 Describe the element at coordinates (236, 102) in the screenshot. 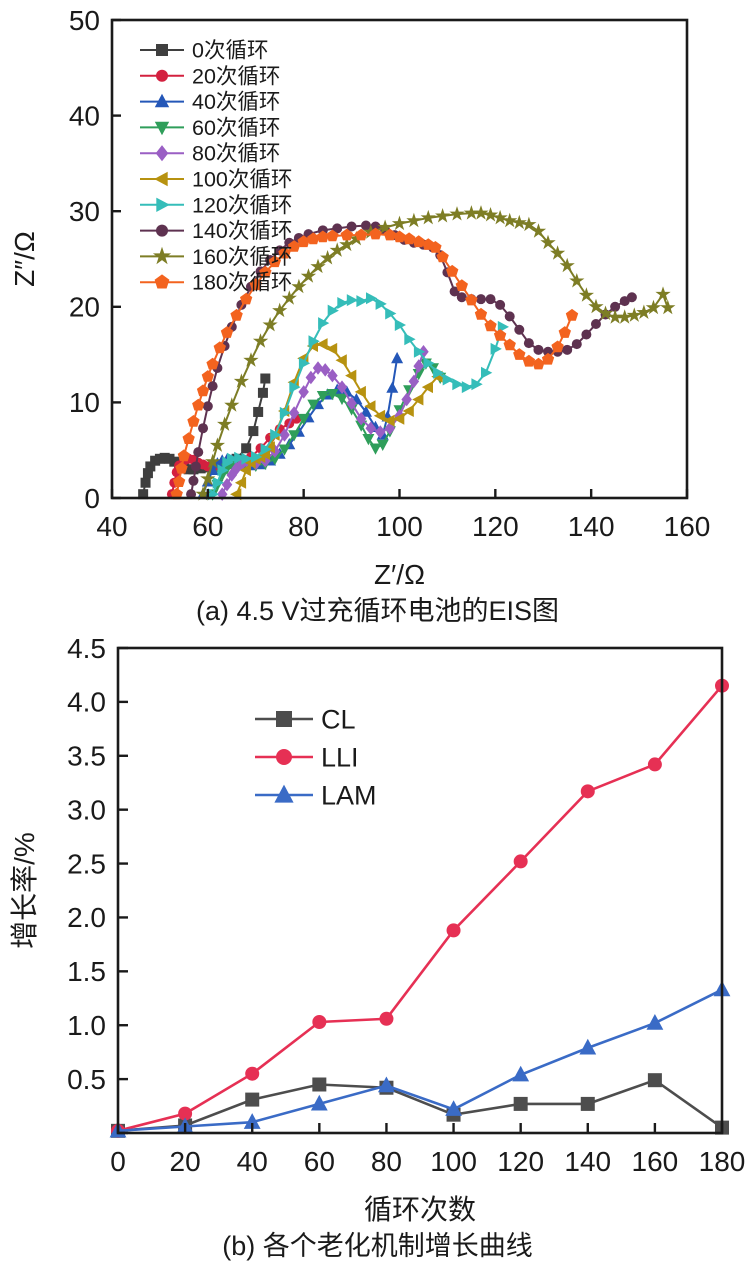

I see `legend-label: 40次循环` at that location.